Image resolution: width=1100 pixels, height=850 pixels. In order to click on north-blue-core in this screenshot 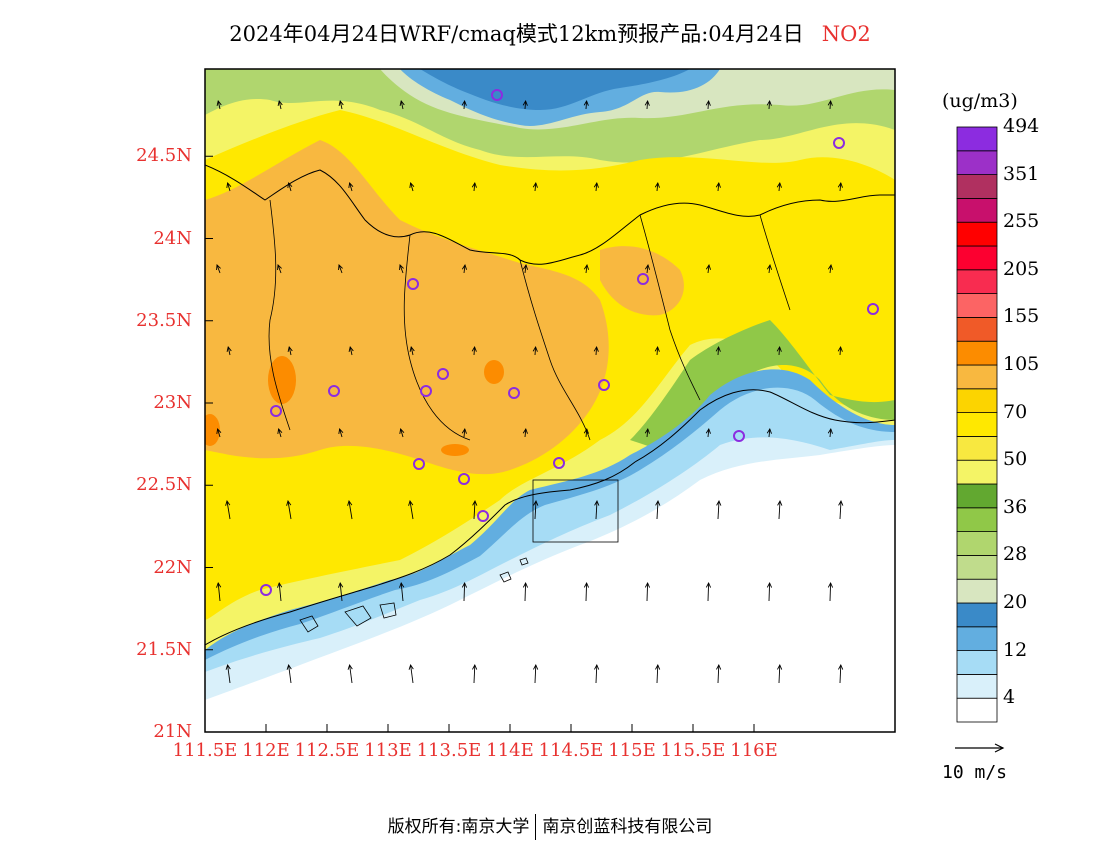, I will do `click(555, 89)`.